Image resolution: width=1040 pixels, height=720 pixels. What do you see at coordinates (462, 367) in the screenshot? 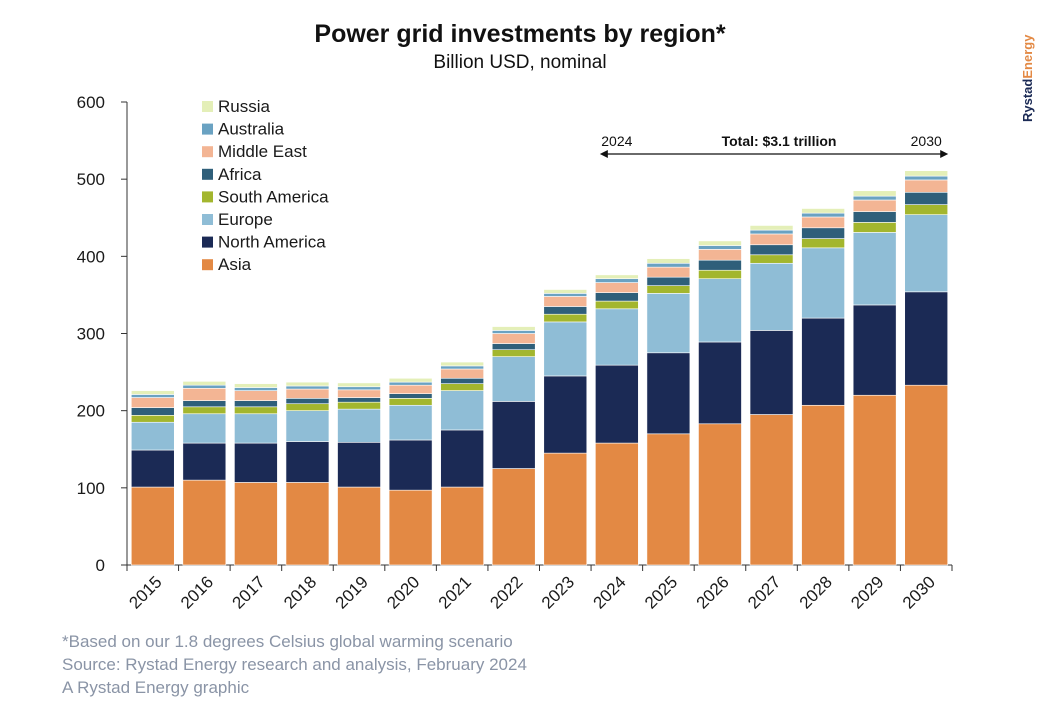
I see `bar-segment-australia-2021` at bounding box center [462, 367].